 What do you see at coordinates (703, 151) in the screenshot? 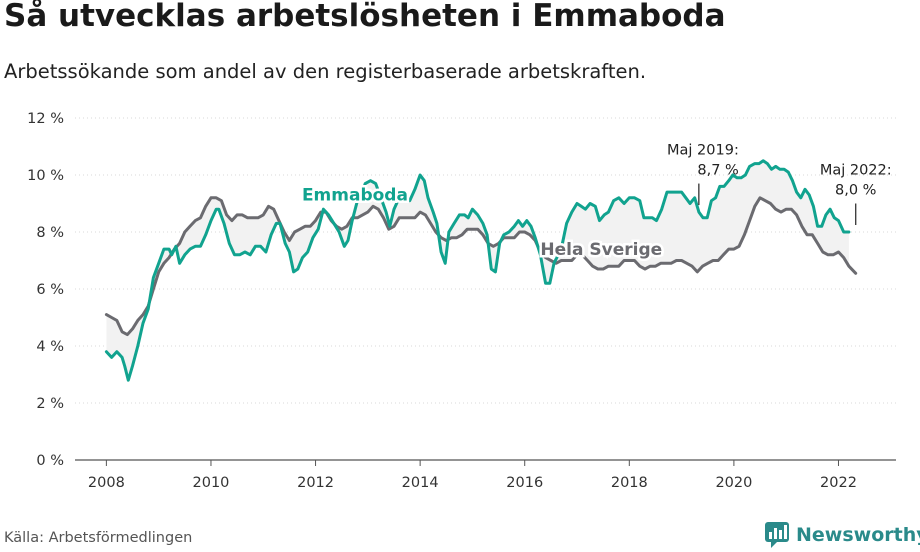
I see `annotation-label: Maj 2019:` at bounding box center [703, 151].